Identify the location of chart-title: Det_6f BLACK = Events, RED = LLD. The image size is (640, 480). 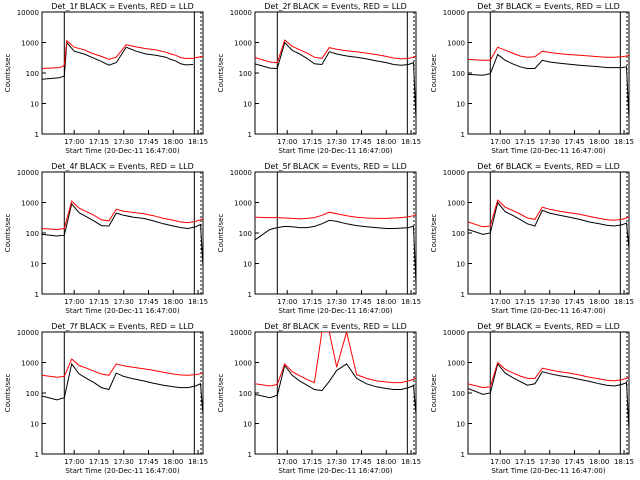
(548, 166).